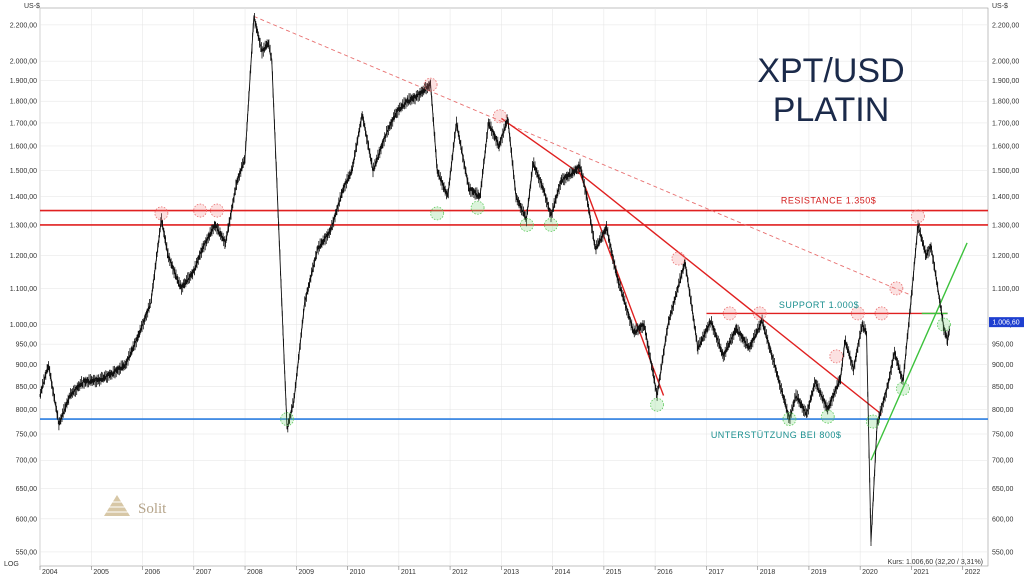 The height and width of the screenshot is (576, 1024). What do you see at coordinates (614, 572) in the screenshot?
I see `x-tick-label: 2015` at bounding box center [614, 572].